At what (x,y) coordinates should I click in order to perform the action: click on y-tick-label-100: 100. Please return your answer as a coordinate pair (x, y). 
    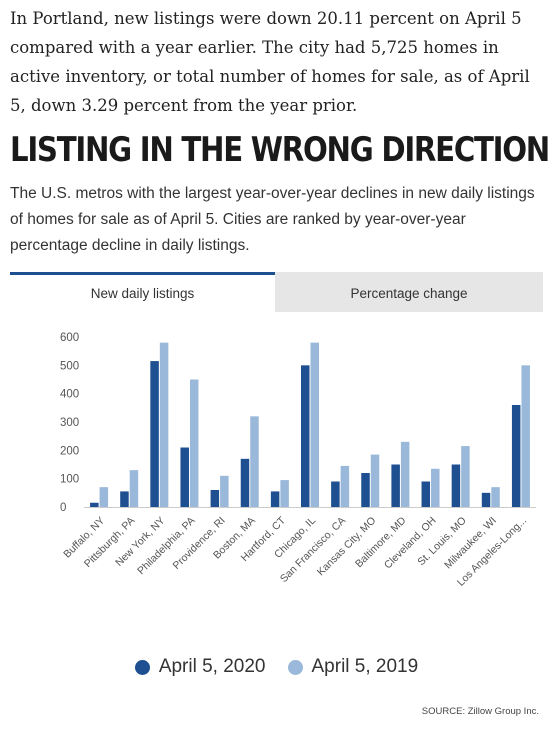
    Looking at the image, I should click on (69, 480).